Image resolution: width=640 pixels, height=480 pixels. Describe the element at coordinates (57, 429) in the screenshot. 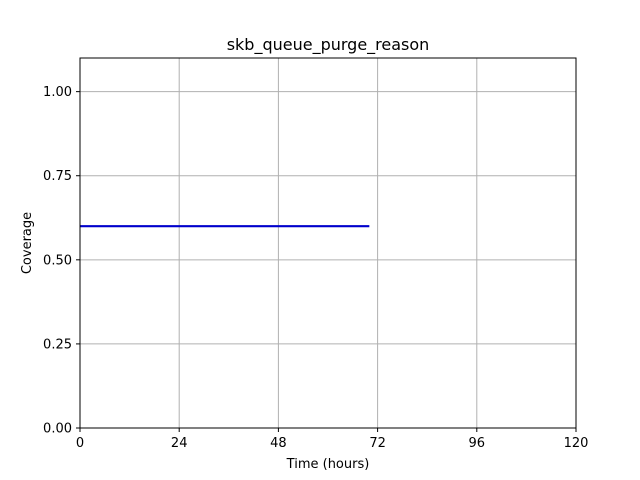

I see `y-tick-label: 0.00` at that location.